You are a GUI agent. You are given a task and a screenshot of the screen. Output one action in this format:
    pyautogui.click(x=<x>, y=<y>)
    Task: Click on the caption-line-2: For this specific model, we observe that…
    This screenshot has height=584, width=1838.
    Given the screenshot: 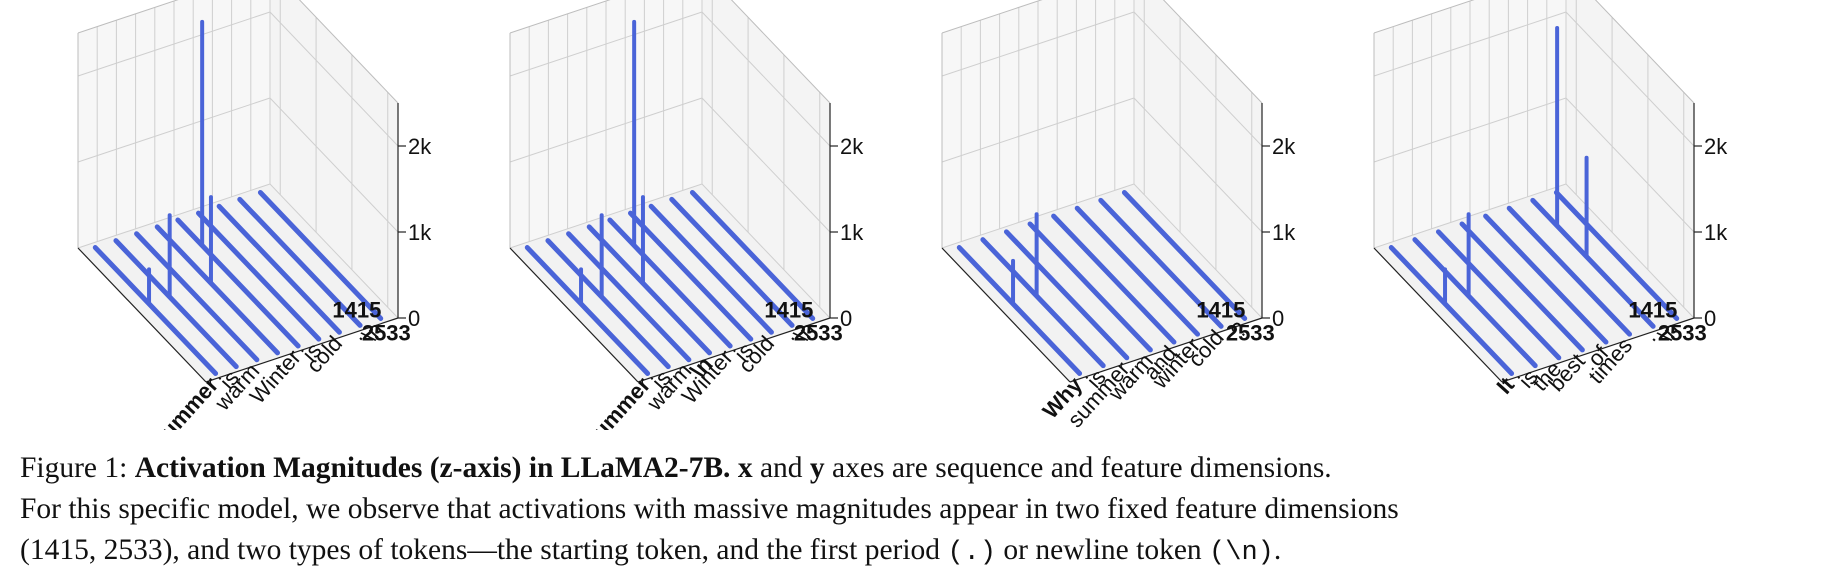 What is the action you would take?
    pyautogui.click(x=709, y=509)
    